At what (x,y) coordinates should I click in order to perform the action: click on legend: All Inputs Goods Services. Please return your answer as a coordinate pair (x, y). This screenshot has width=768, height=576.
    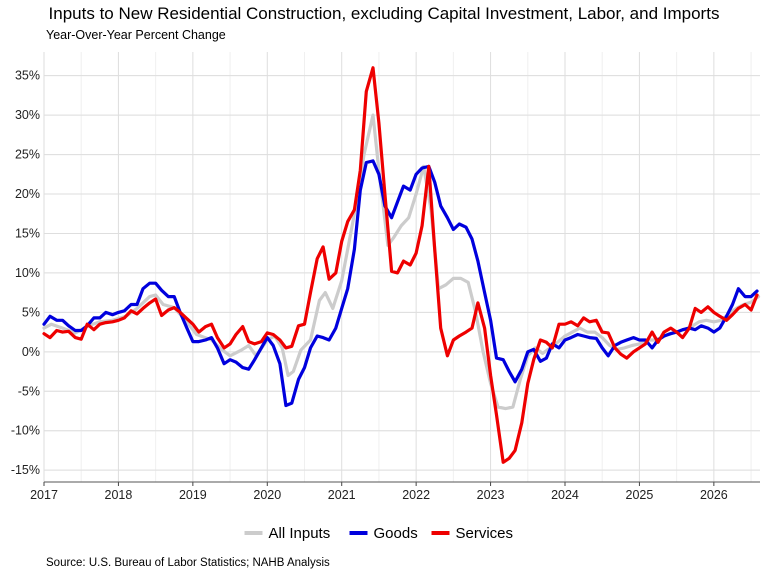
    Looking at the image, I should click on (379, 533).